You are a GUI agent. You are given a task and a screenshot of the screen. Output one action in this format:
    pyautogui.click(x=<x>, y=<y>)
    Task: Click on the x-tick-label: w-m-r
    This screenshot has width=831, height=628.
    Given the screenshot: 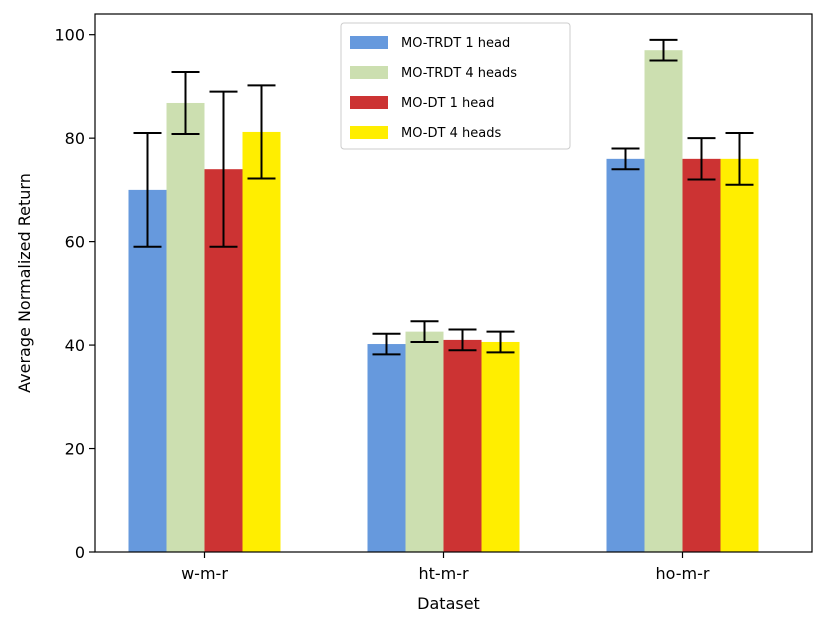 What is the action you would take?
    pyautogui.click(x=204, y=573)
    